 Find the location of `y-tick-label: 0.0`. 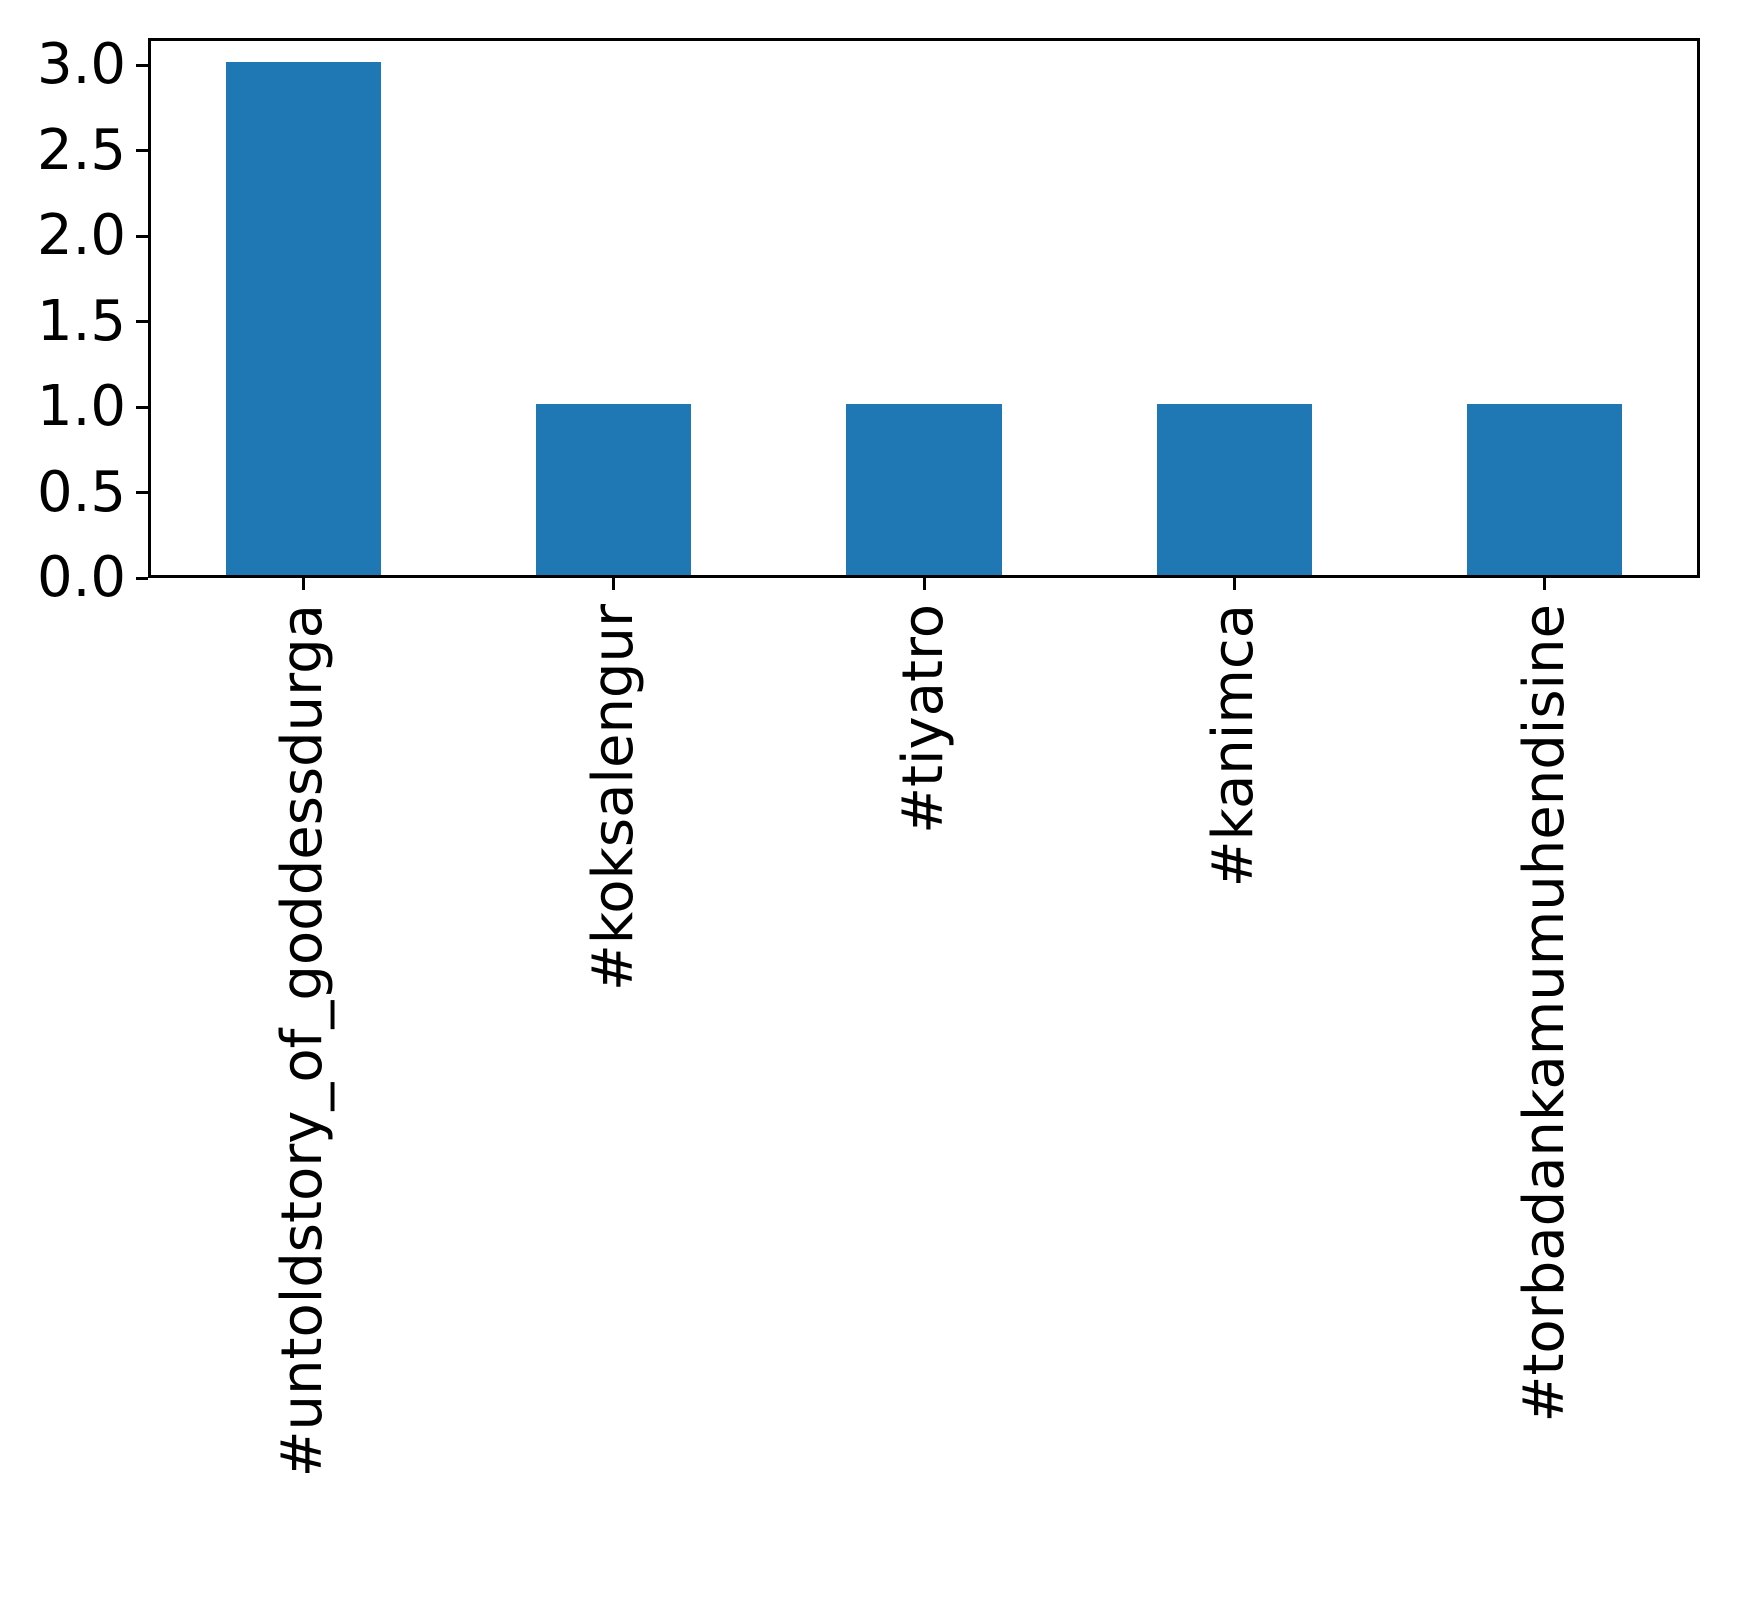

y-tick-label: 0.0 is located at coordinates (81, 577).